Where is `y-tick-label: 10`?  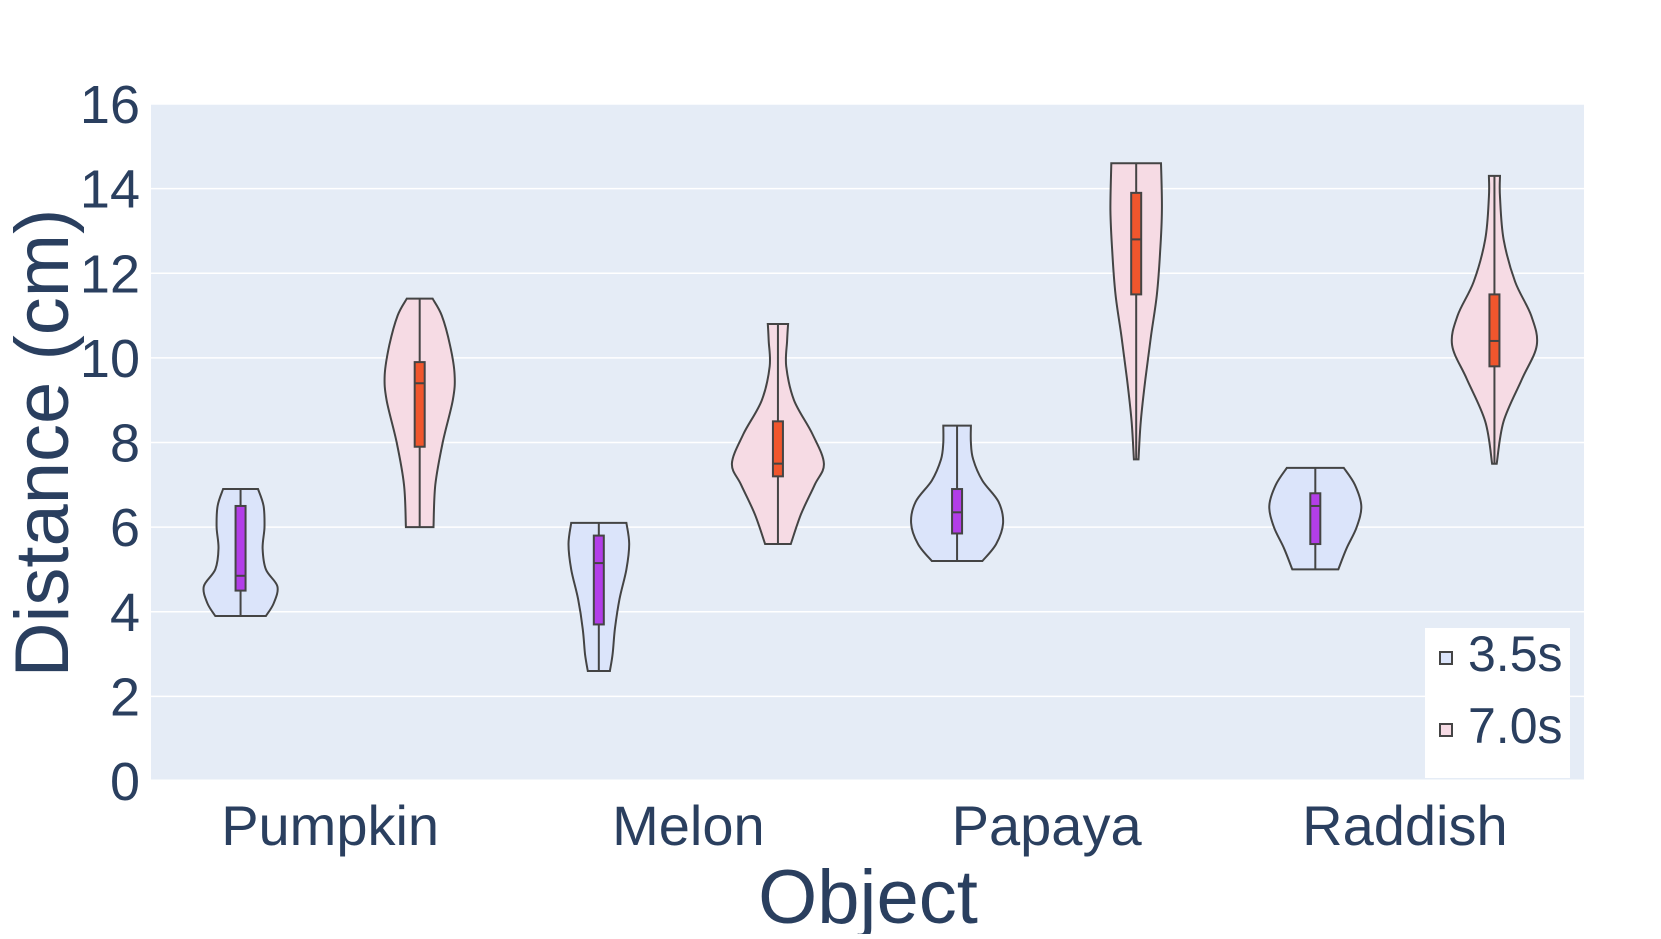 y-tick-label: 10 is located at coordinates (110, 359).